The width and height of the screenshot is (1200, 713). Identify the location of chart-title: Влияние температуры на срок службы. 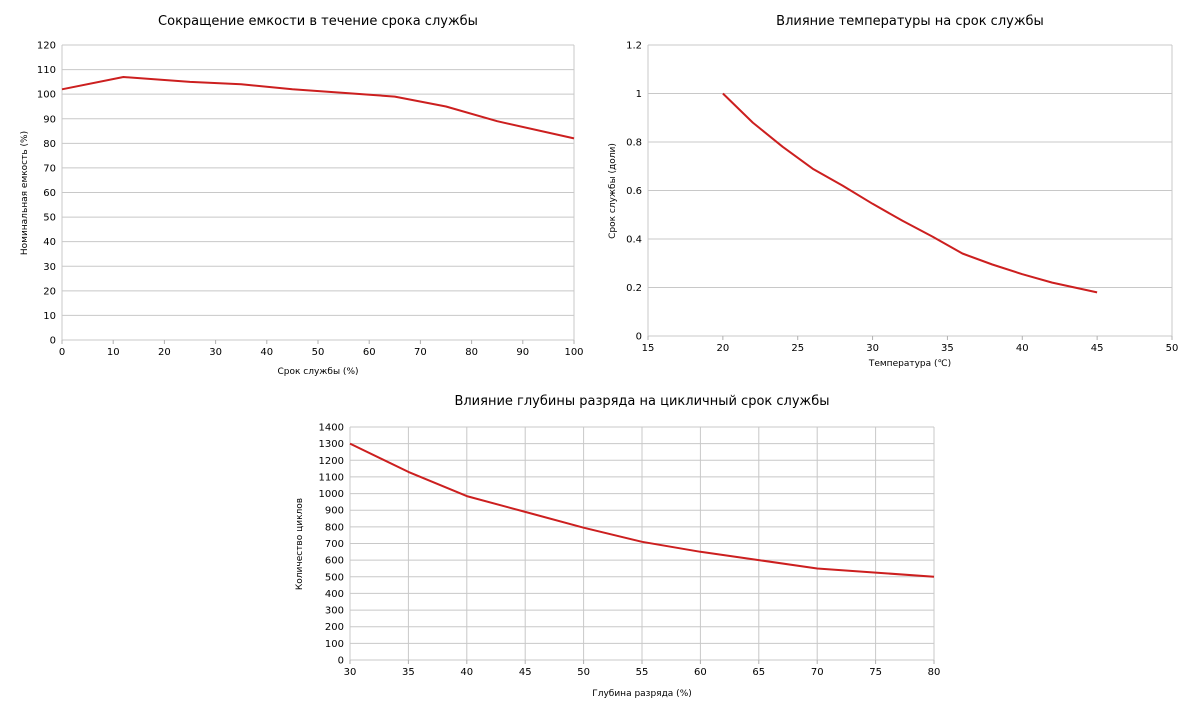
(910, 21).